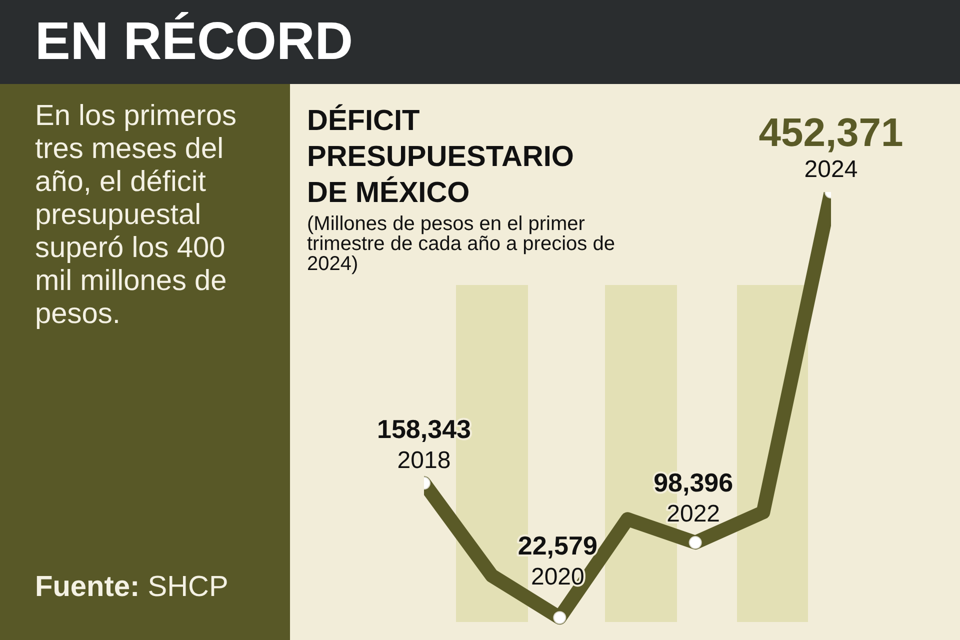  What do you see at coordinates (831, 169) in the screenshot?
I see `x-tick-label: 2024` at bounding box center [831, 169].